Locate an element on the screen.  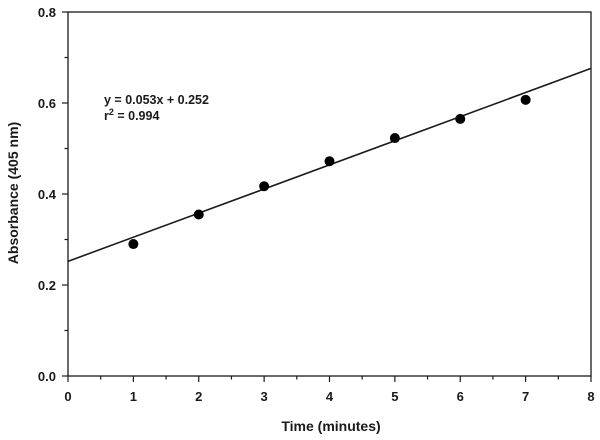
y-tick-label: 0.4 is located at coordinates (47, 194).